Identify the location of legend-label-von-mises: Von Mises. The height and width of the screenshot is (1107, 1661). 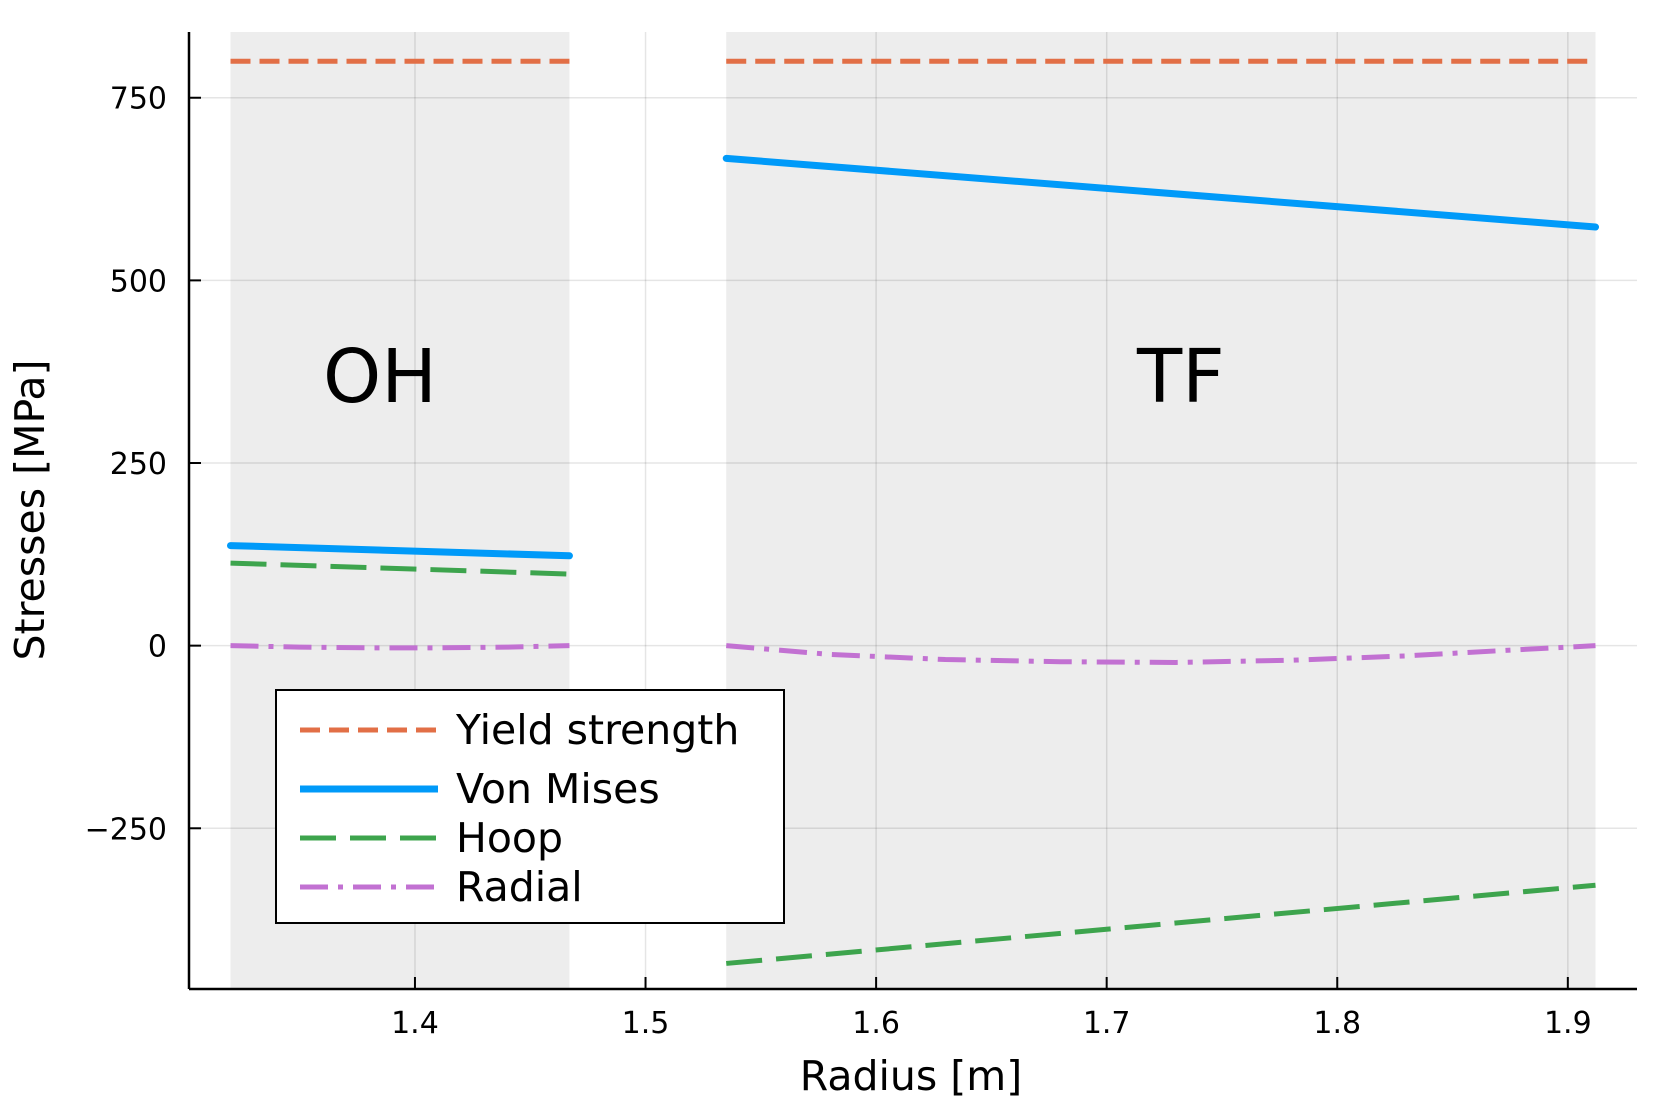
(558, 789).